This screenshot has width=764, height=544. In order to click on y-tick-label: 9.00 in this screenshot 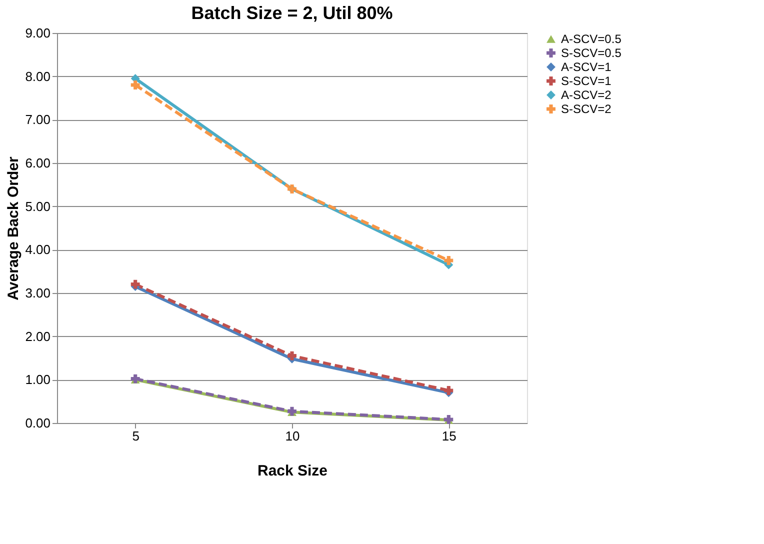, I will do `click(37, 33)`.